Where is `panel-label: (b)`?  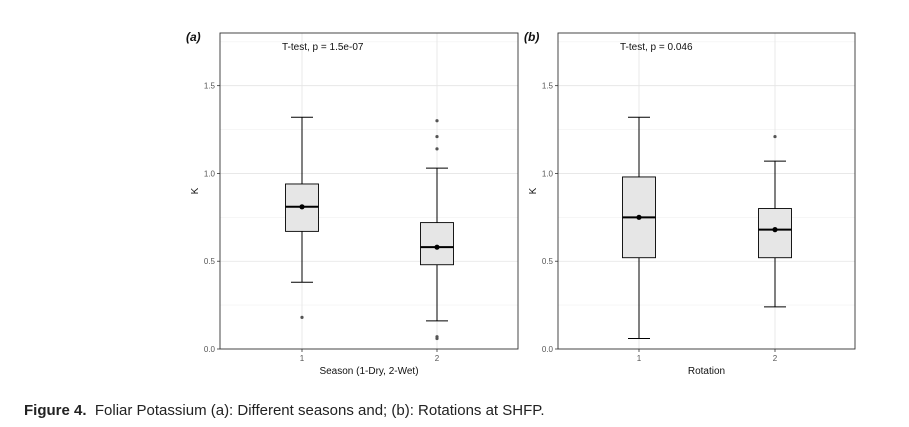
panel-label: (b) is located at coordinates (531, 37).